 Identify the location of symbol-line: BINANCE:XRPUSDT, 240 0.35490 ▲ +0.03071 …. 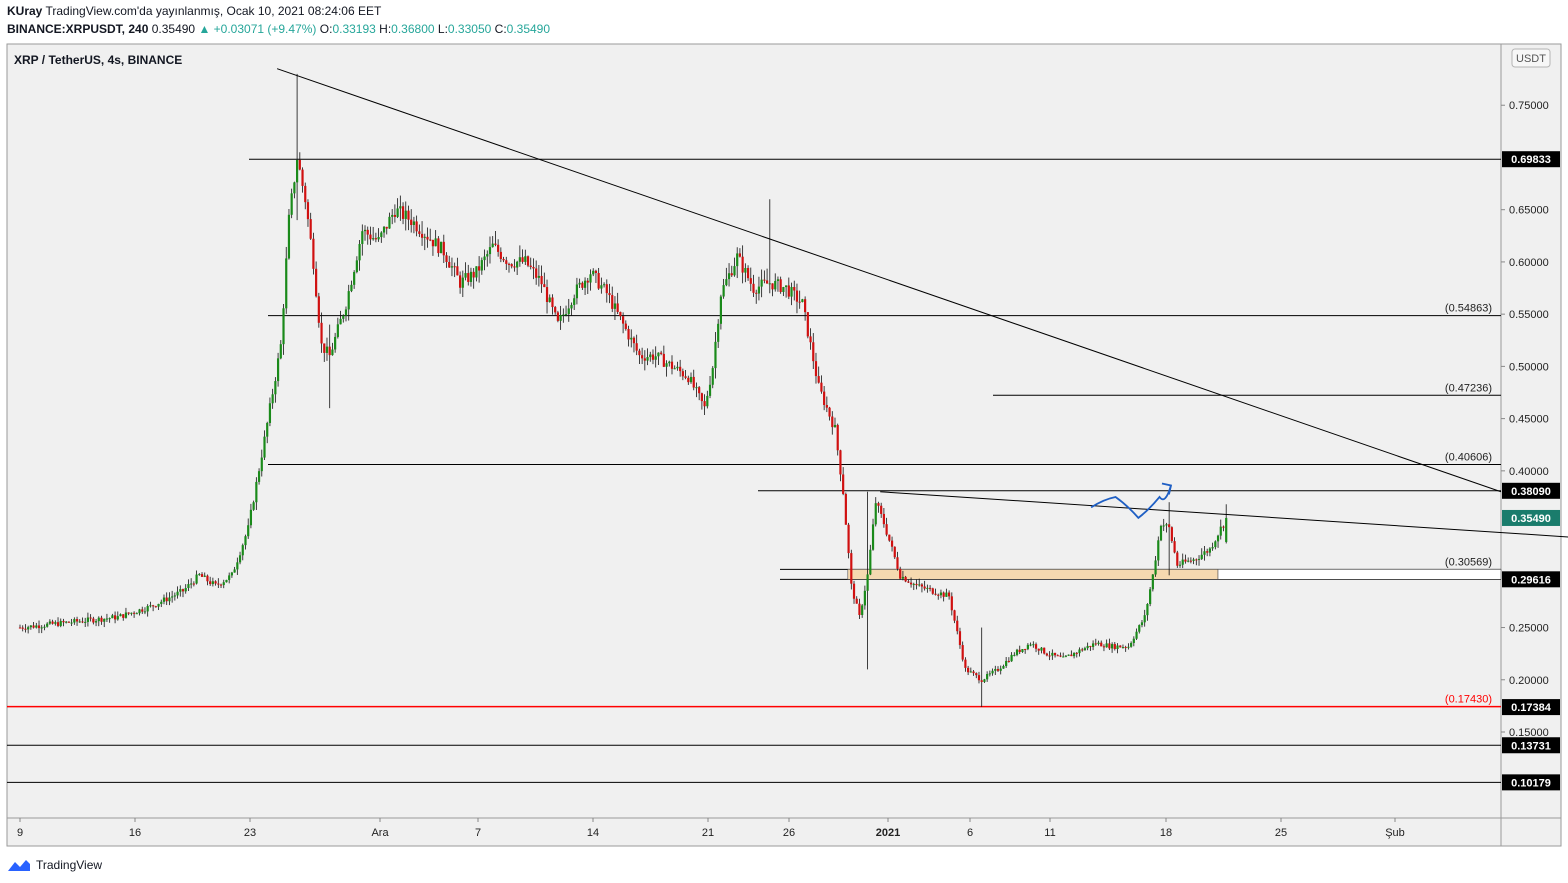
(278, 29).